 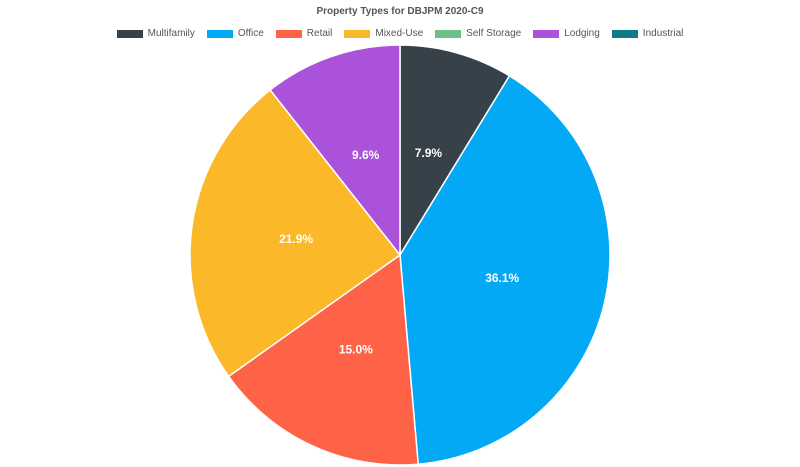 I want to click on legend-label: Retail, so click(x=319, y=33).